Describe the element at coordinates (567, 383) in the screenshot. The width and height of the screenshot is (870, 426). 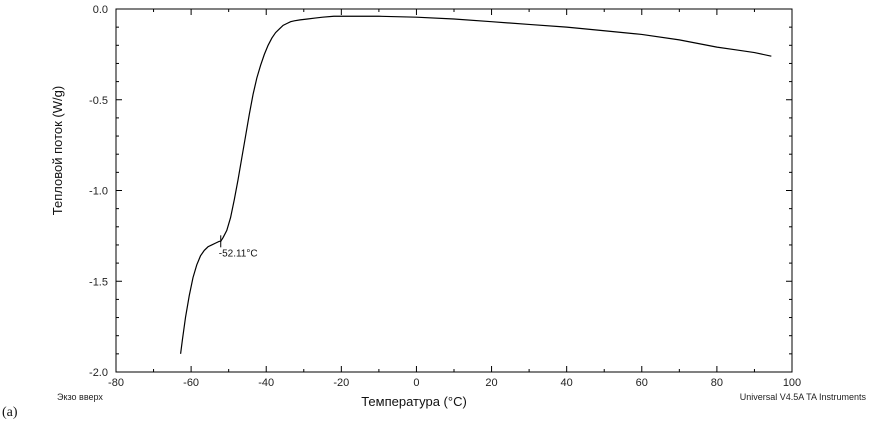
I see `x-tick-label: 40` at that location.